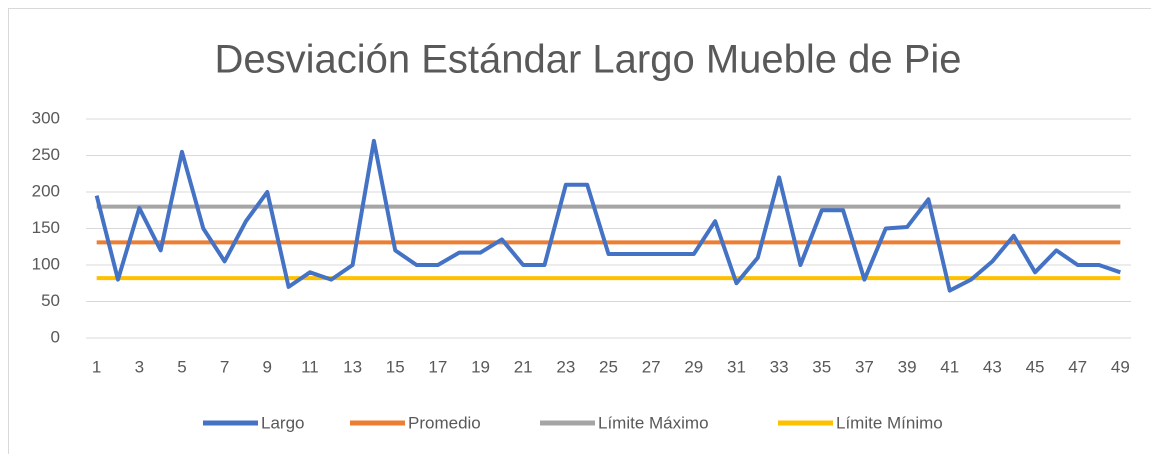  Describe the element at coordinates (1120, 366) in the screenshot. I see `x-tick-label: 49` at that location.